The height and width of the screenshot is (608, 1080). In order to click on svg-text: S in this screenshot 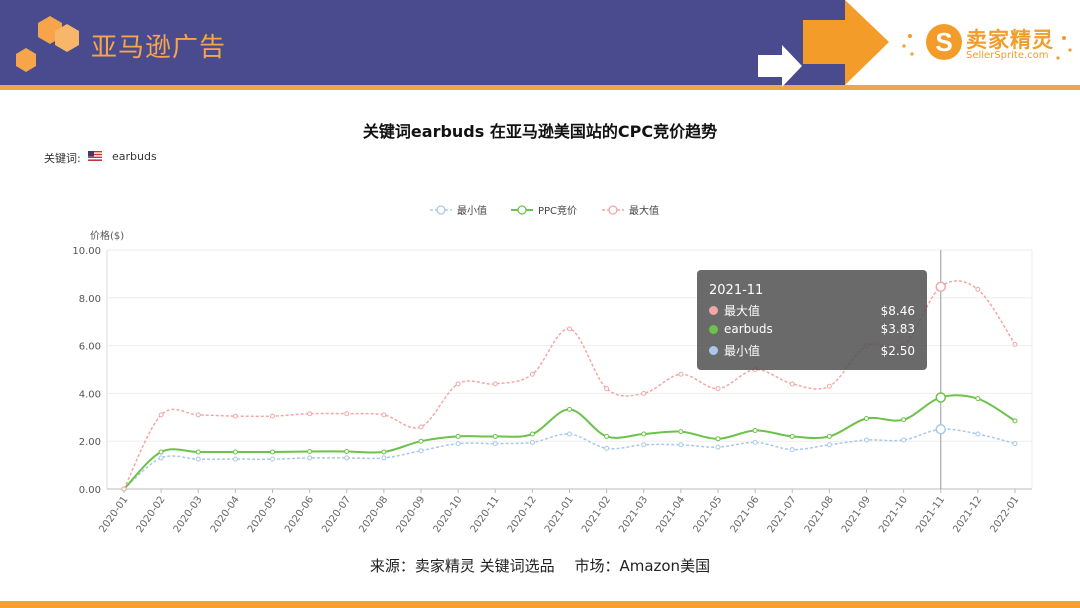, I will do `click(943, 42)`.